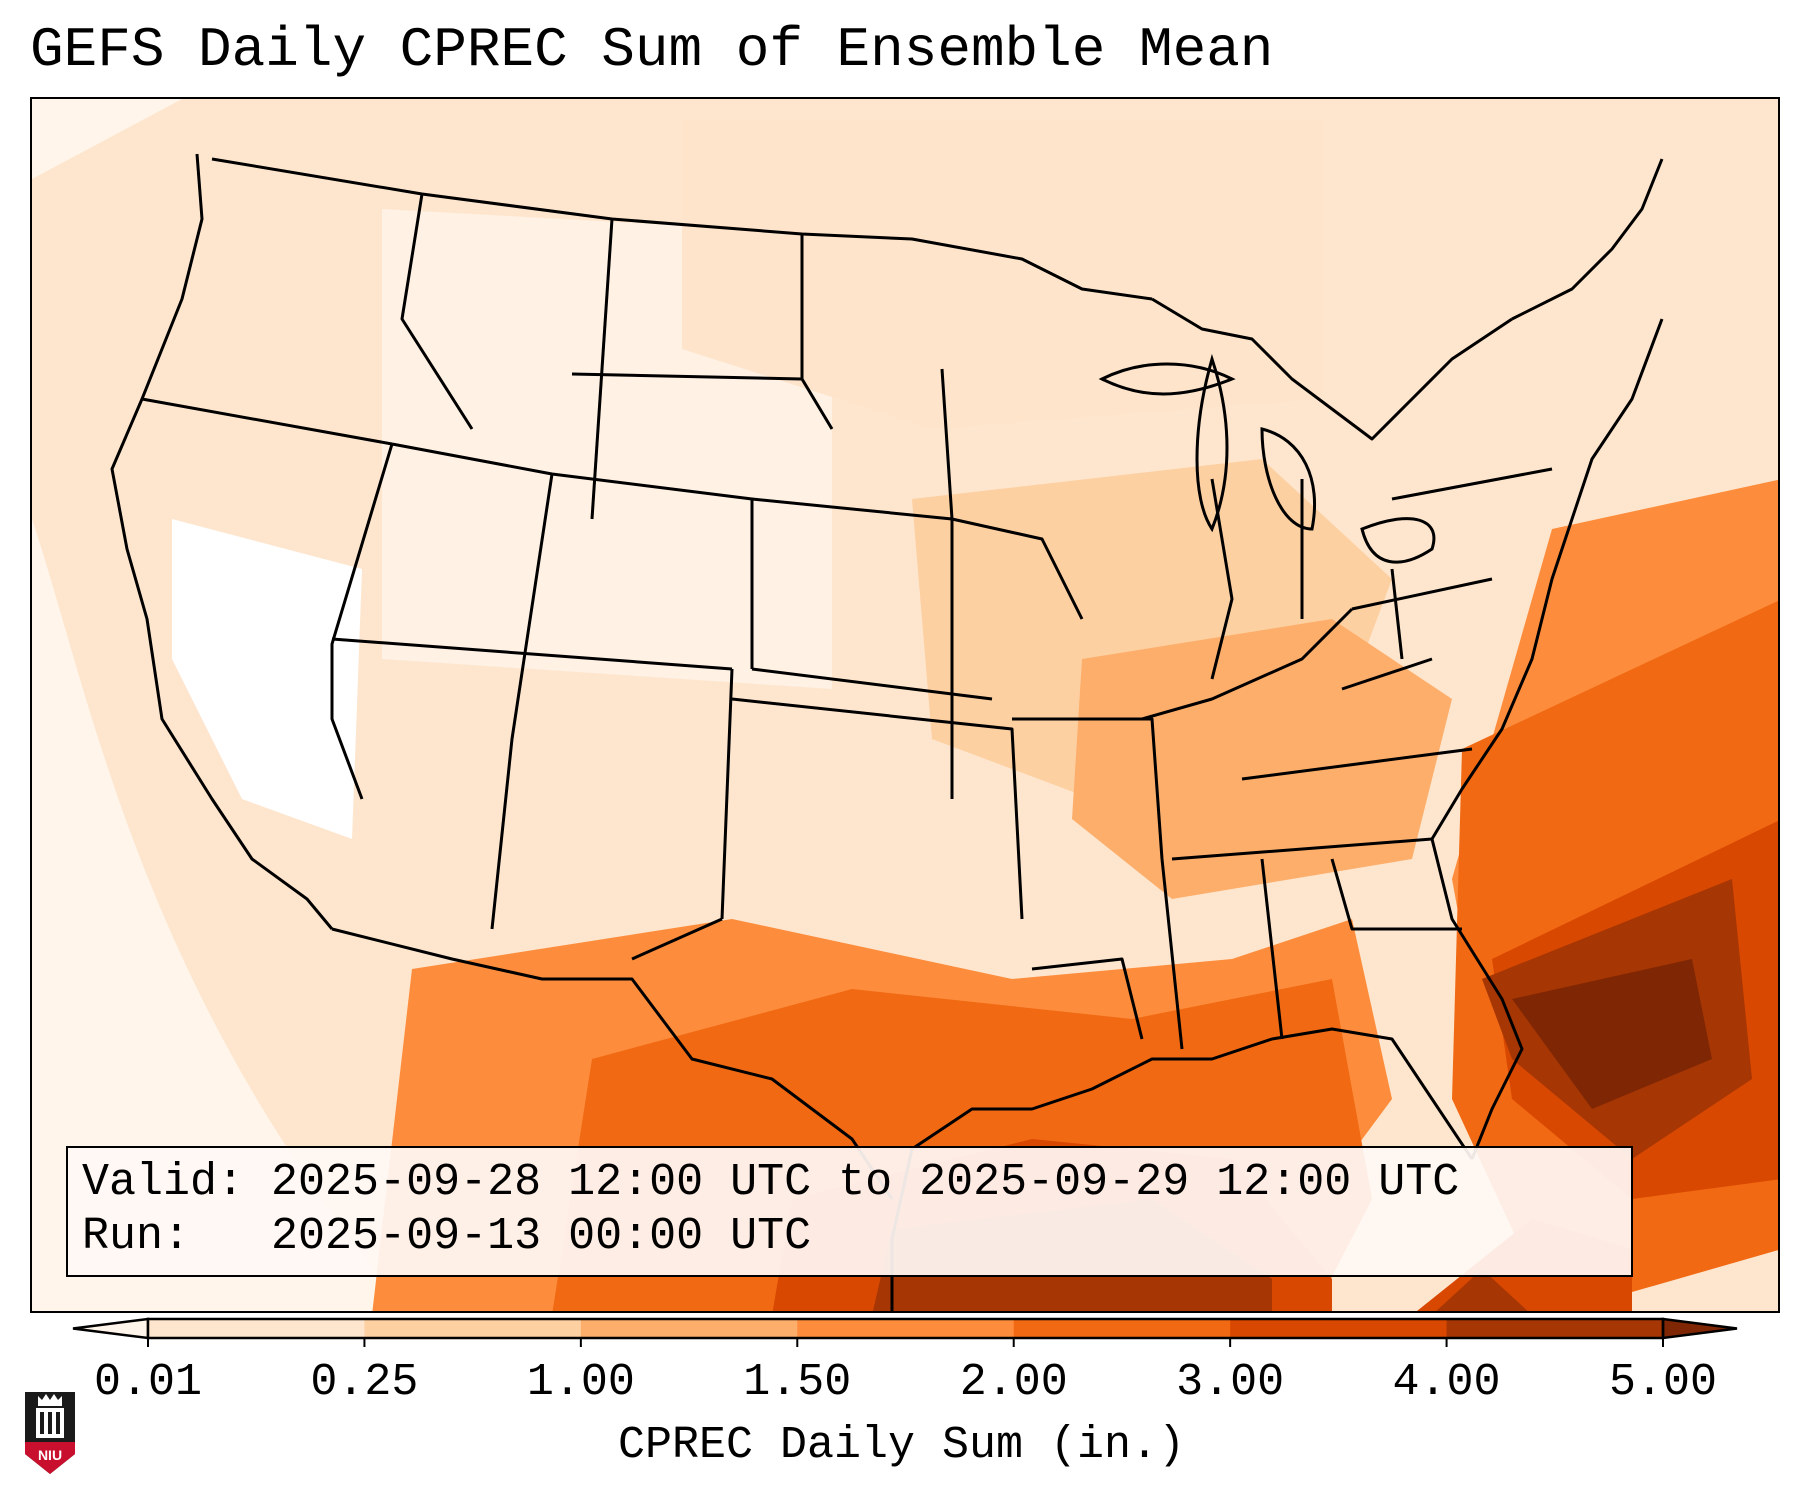  Describe the element at coordinates (163, 1182) in the screenshot. I see `valid-label: Valid:` at that location.